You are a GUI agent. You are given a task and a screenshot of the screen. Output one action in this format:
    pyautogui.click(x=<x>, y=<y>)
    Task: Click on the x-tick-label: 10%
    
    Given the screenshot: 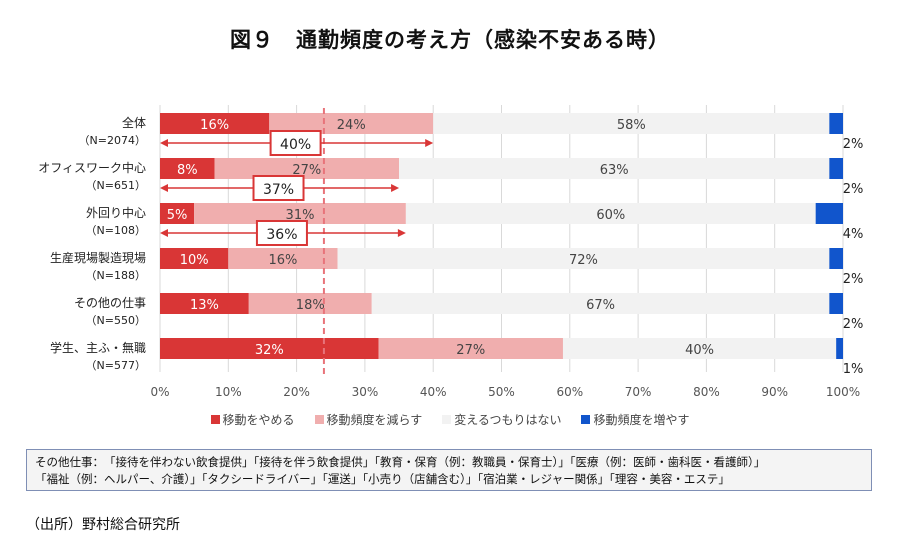 What is the action you would take?
    pyautogui.click(x=228, y=392)
    